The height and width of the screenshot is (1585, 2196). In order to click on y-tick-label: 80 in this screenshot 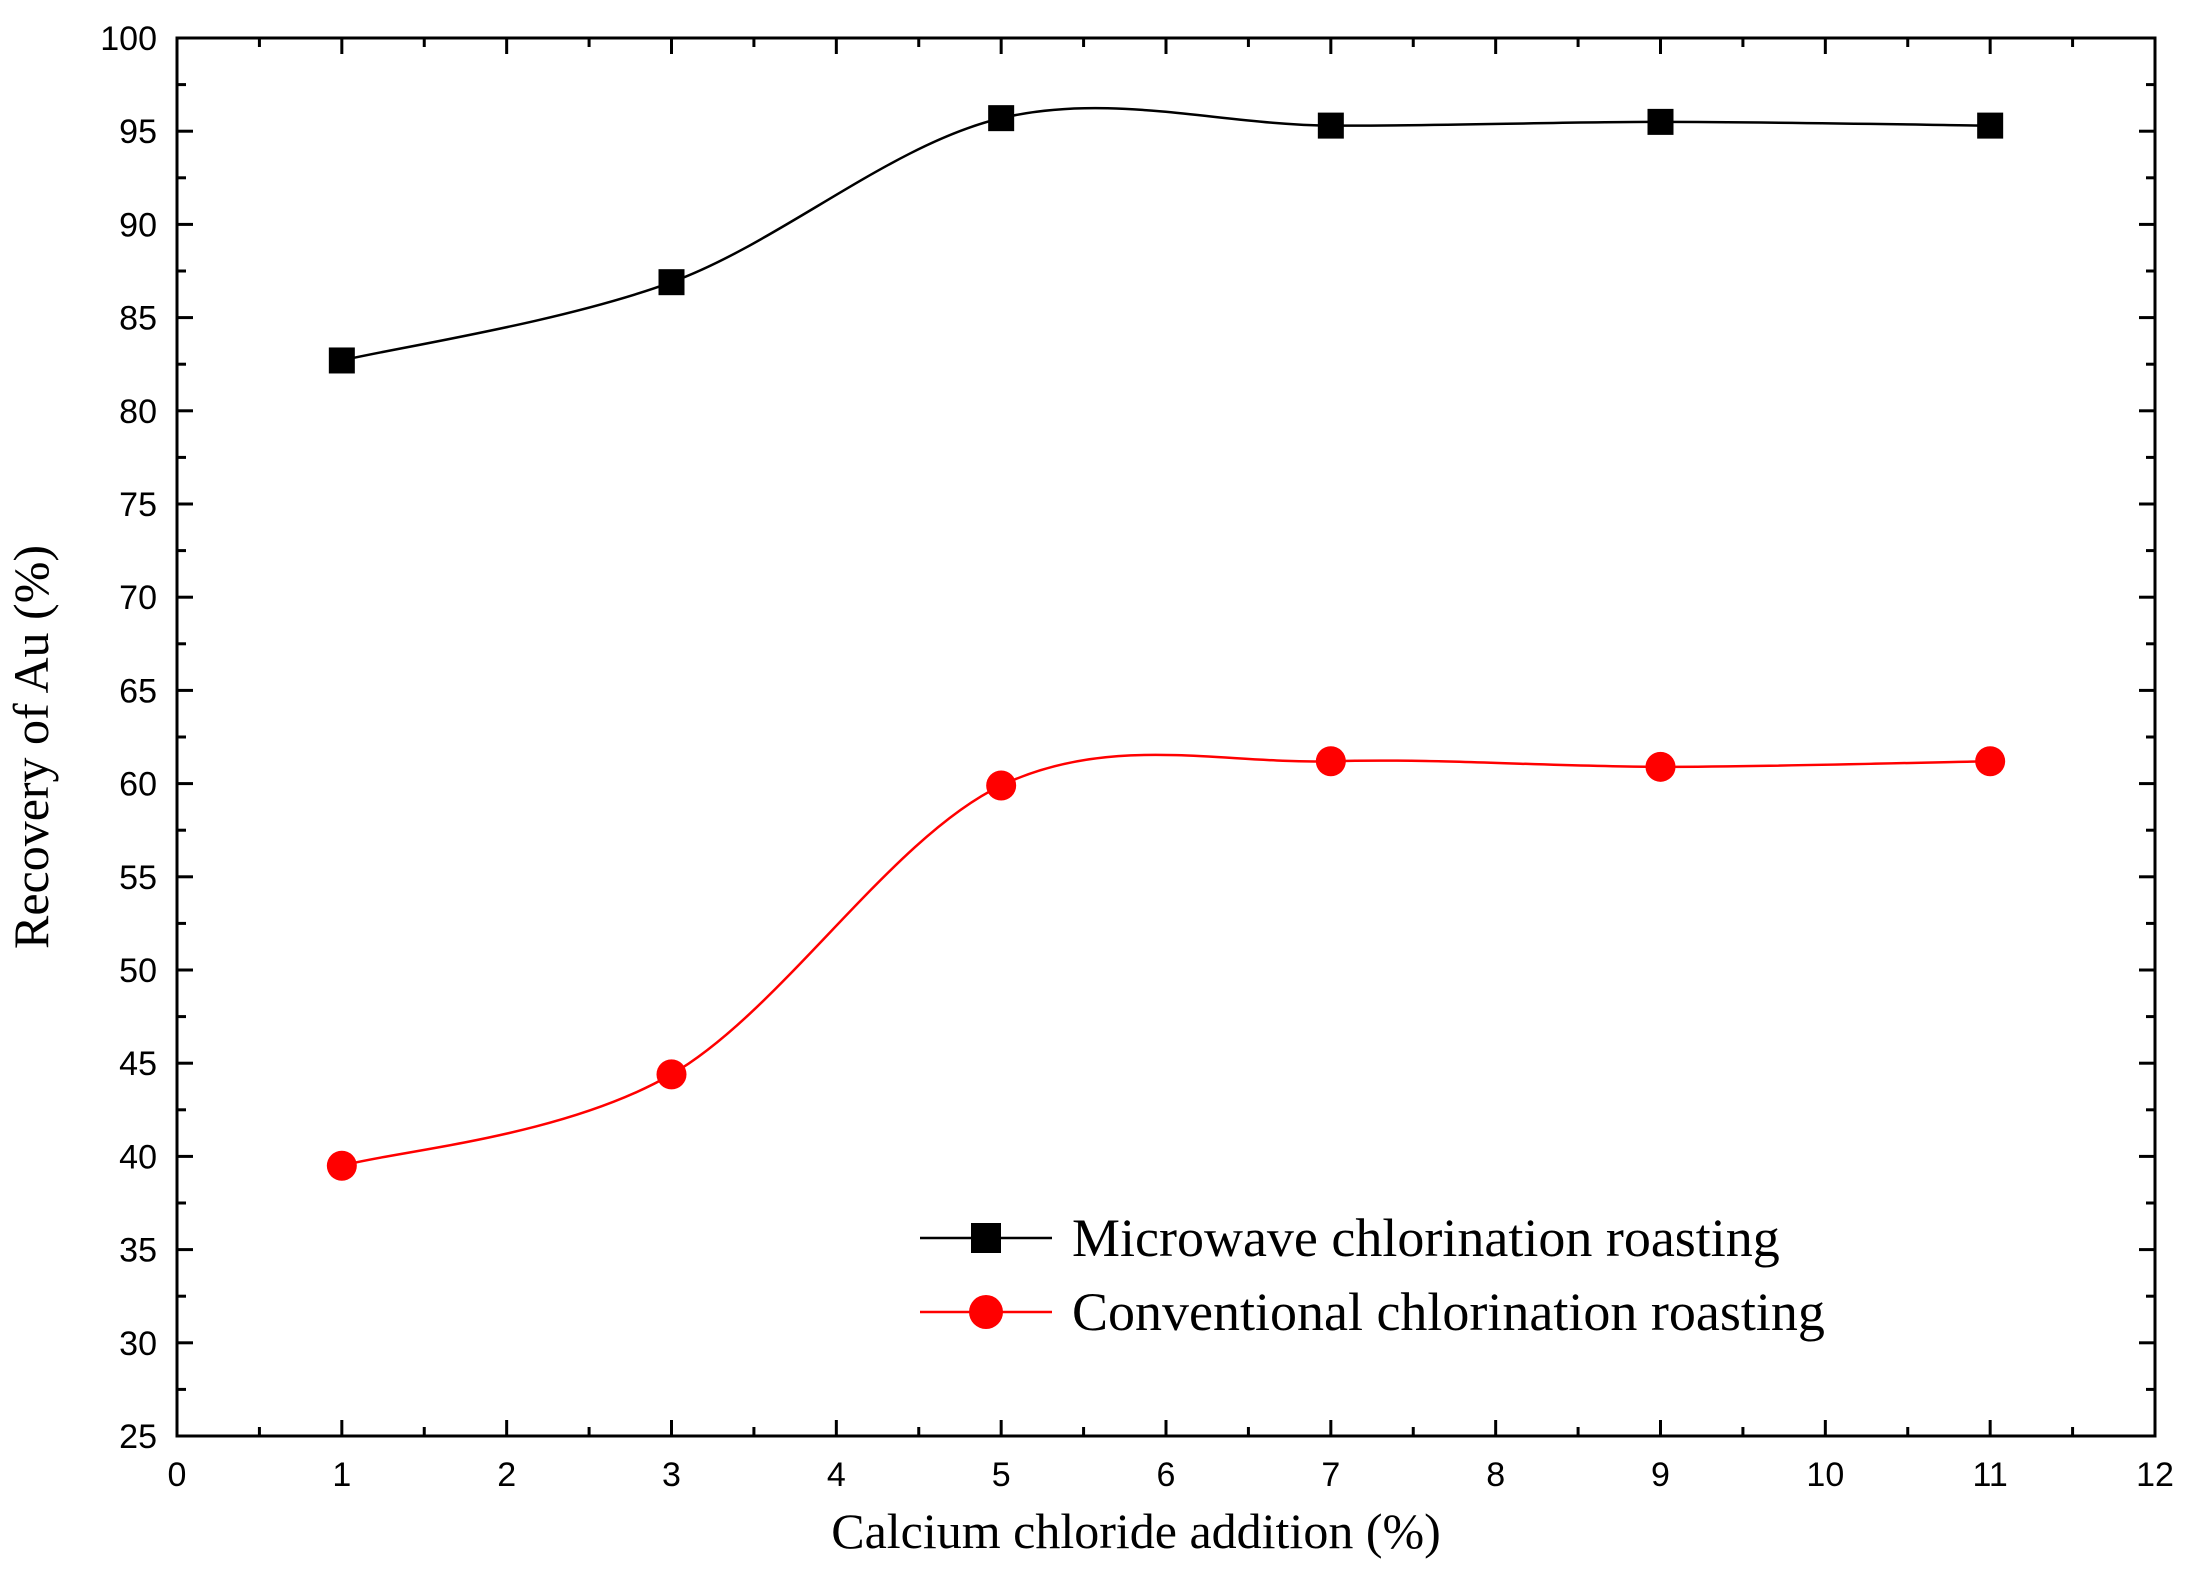, I will do `click(138, 412)`.